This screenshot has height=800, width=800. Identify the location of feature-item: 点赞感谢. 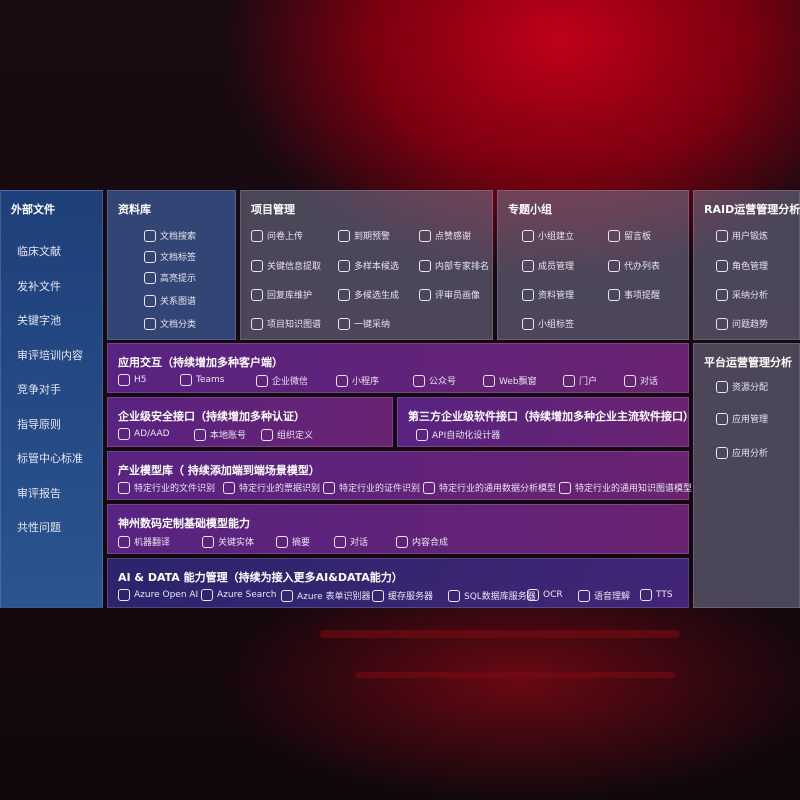
(445, 235).